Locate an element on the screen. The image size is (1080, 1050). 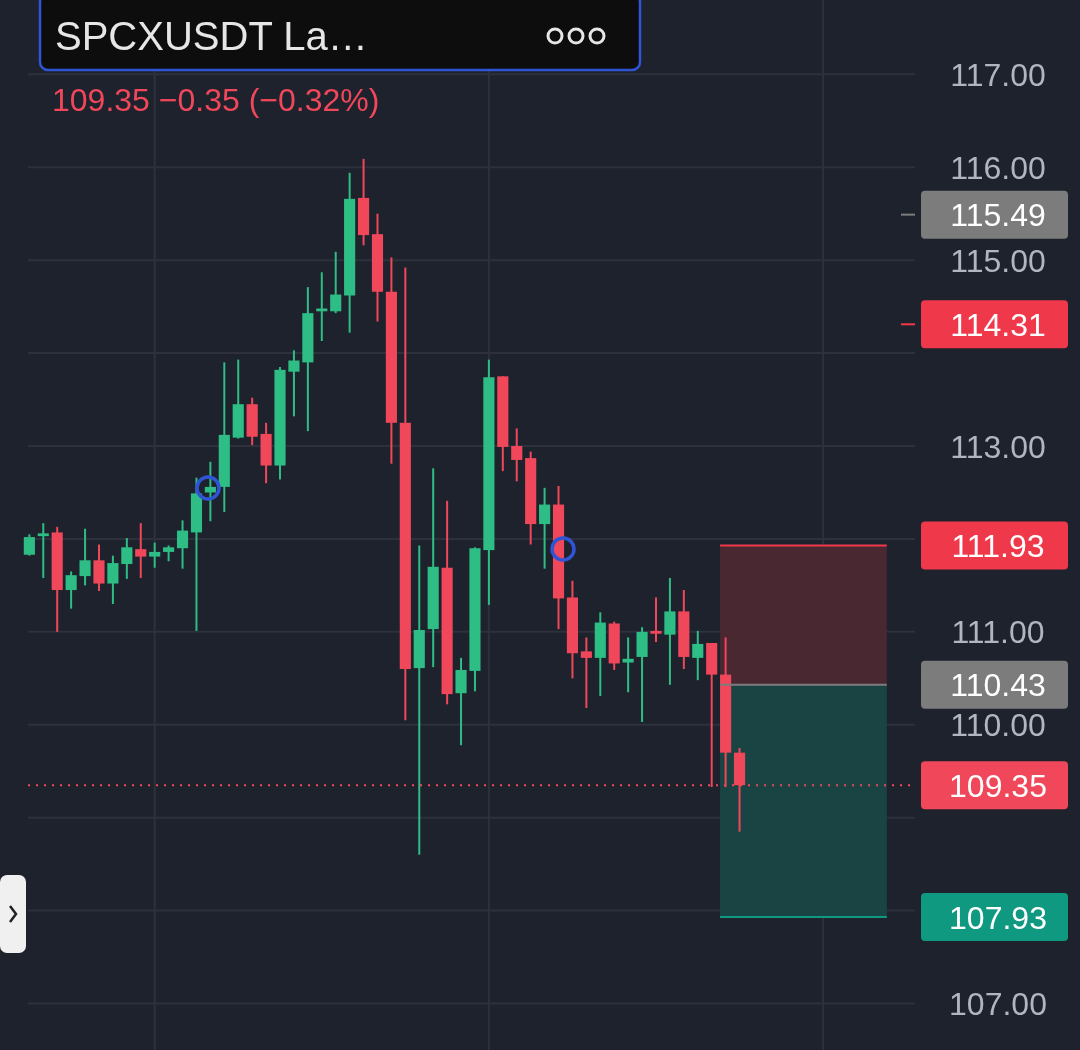
y-tick-label: 113.00 is located at coordinates (998, 446).